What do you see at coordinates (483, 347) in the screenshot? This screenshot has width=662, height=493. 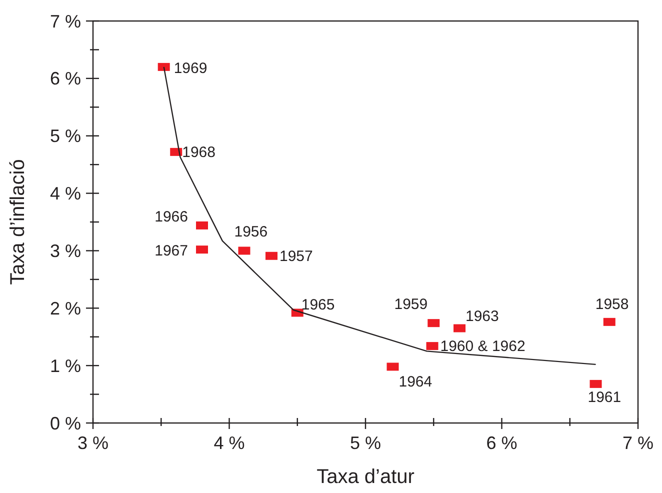 I see `annotation: 1960 & 1962` at bounding box center [483, 347].